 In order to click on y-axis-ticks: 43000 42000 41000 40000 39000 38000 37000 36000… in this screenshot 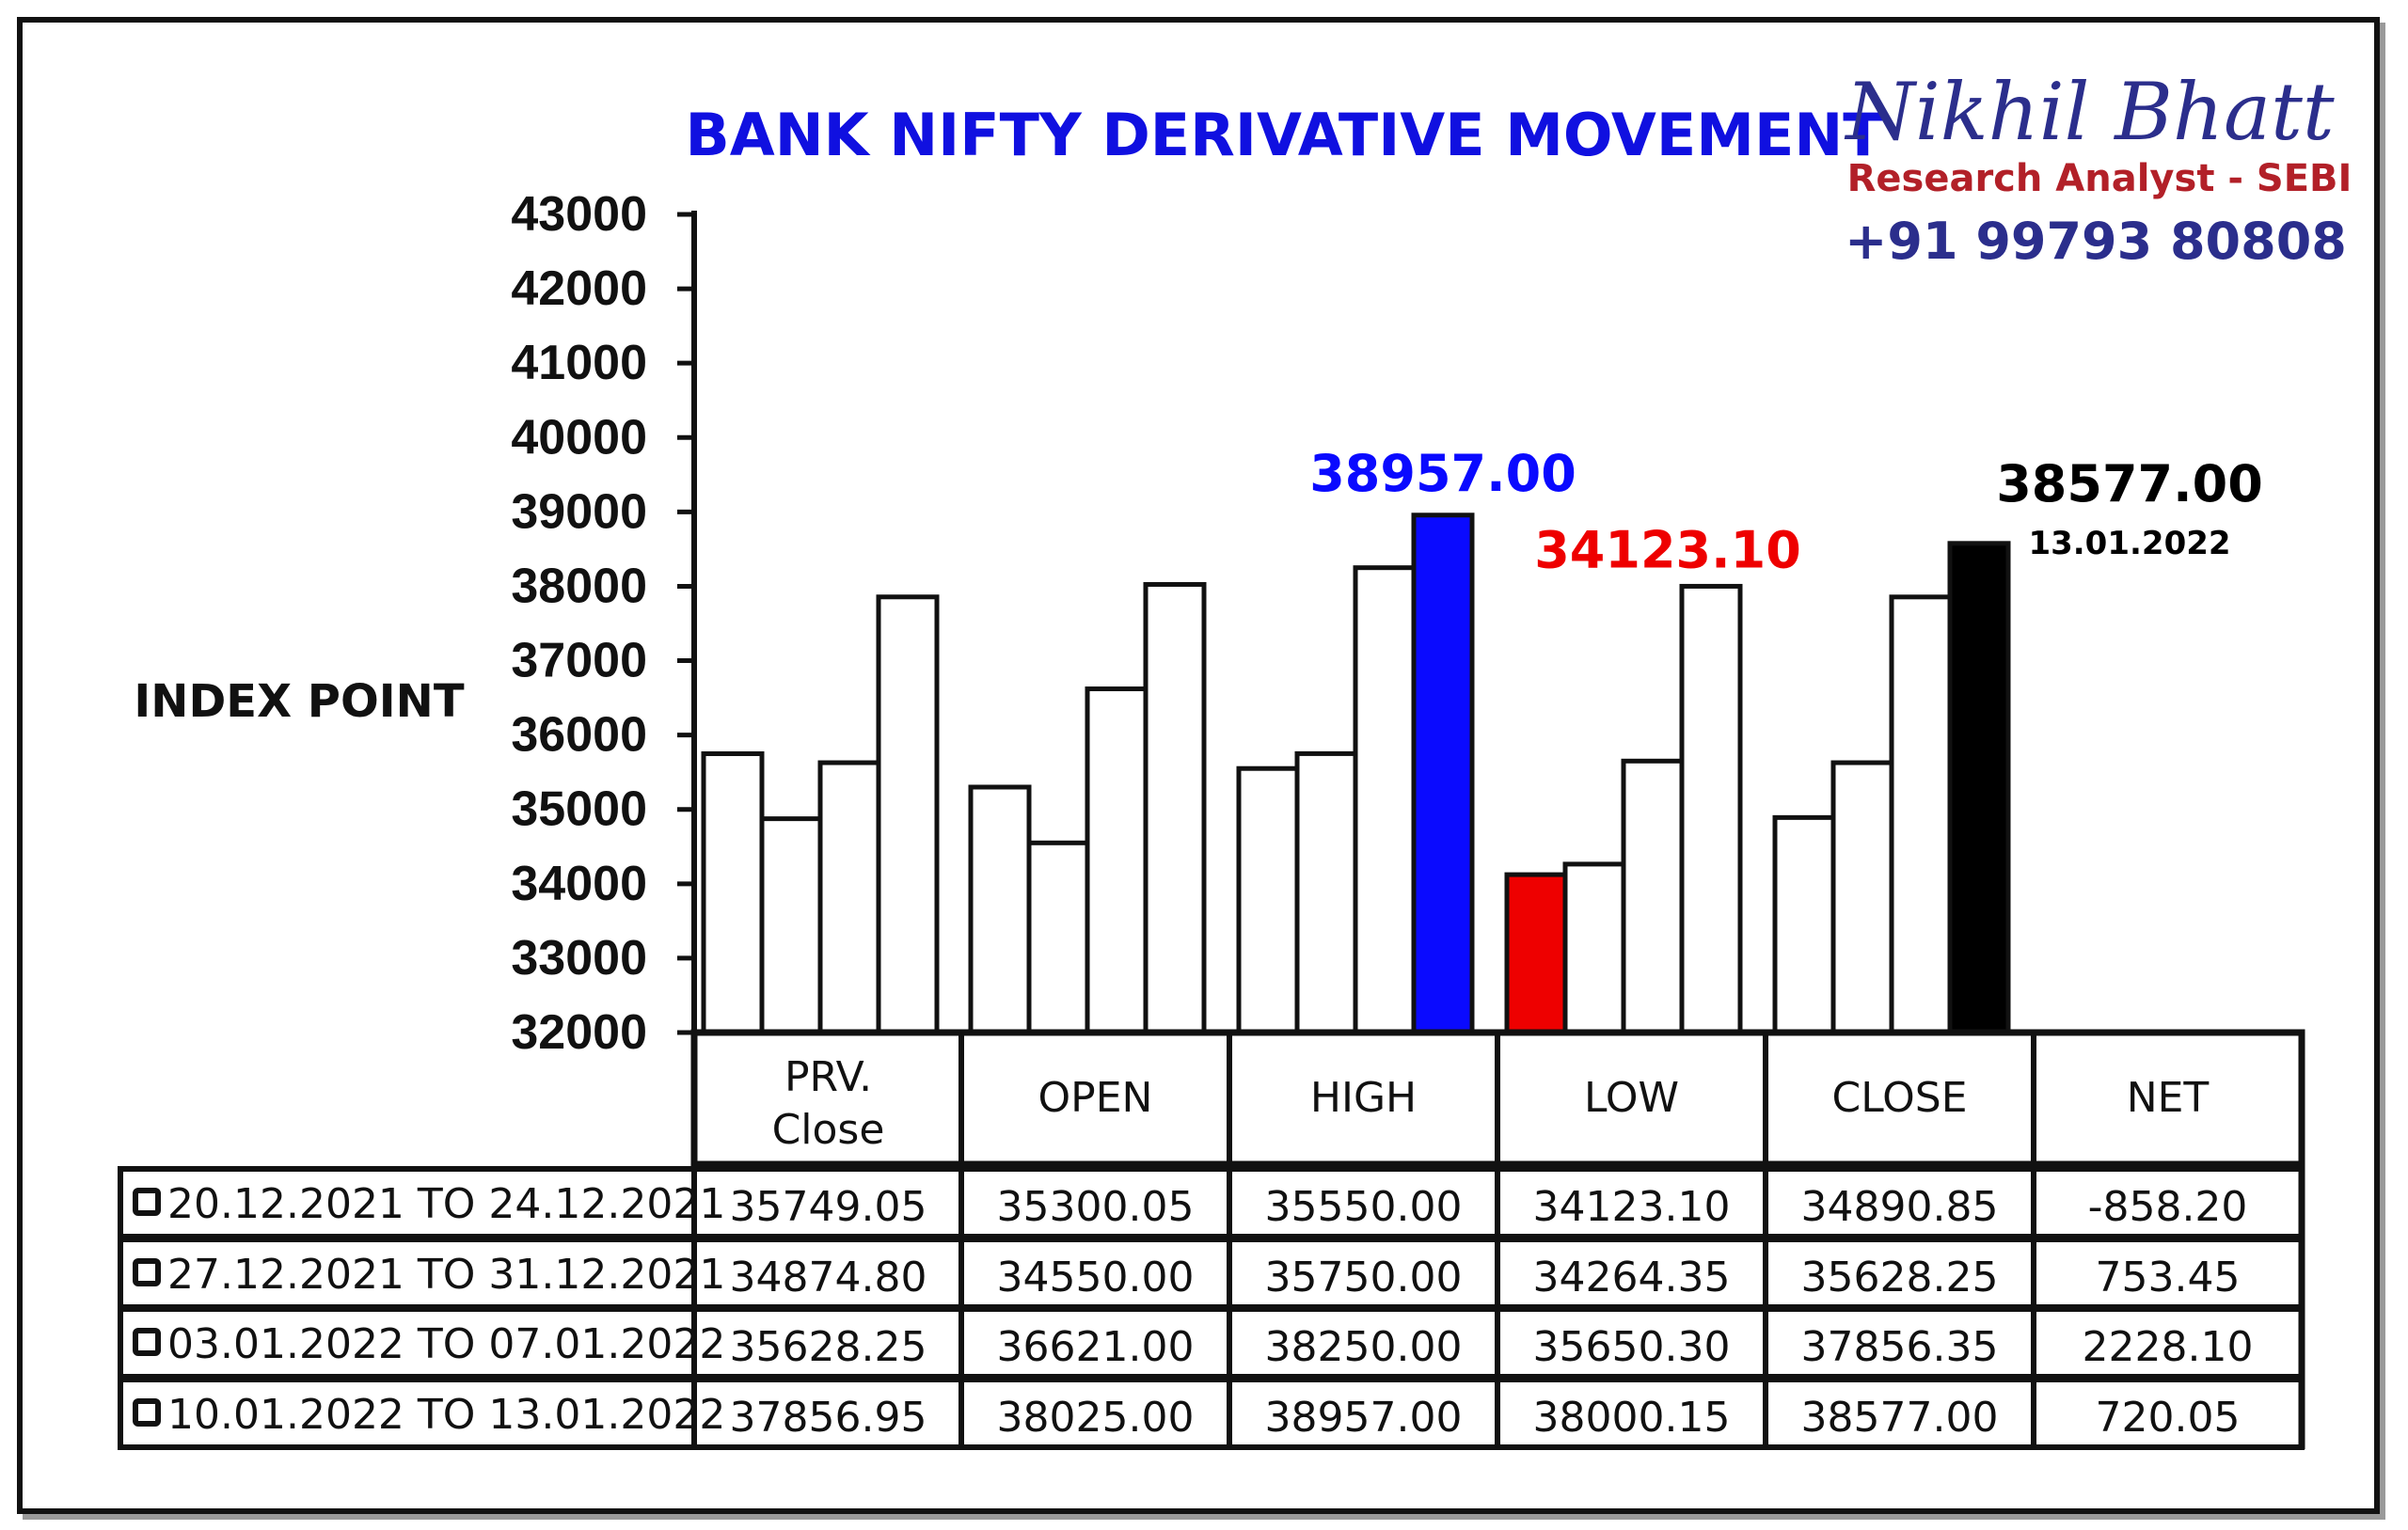, I will do `click(602, 623)`.